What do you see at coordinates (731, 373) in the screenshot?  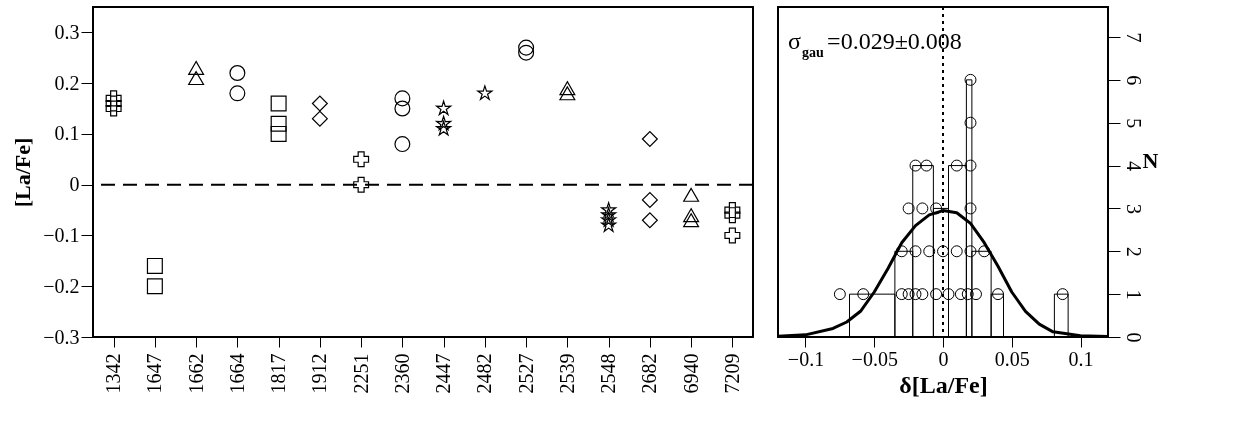 I see `x-tick-label: 7209` at bounding box center [731, 373].